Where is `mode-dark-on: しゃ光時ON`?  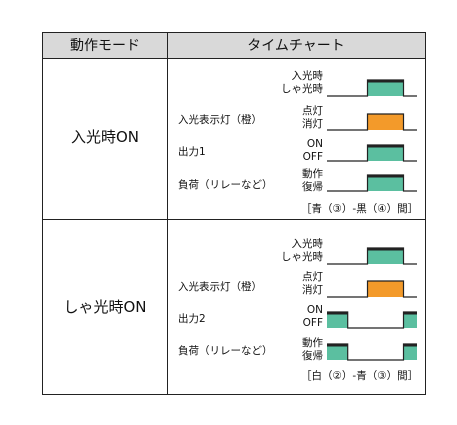
mode-dark-on: しゃ光時ON is located at coordinates (105, 307).